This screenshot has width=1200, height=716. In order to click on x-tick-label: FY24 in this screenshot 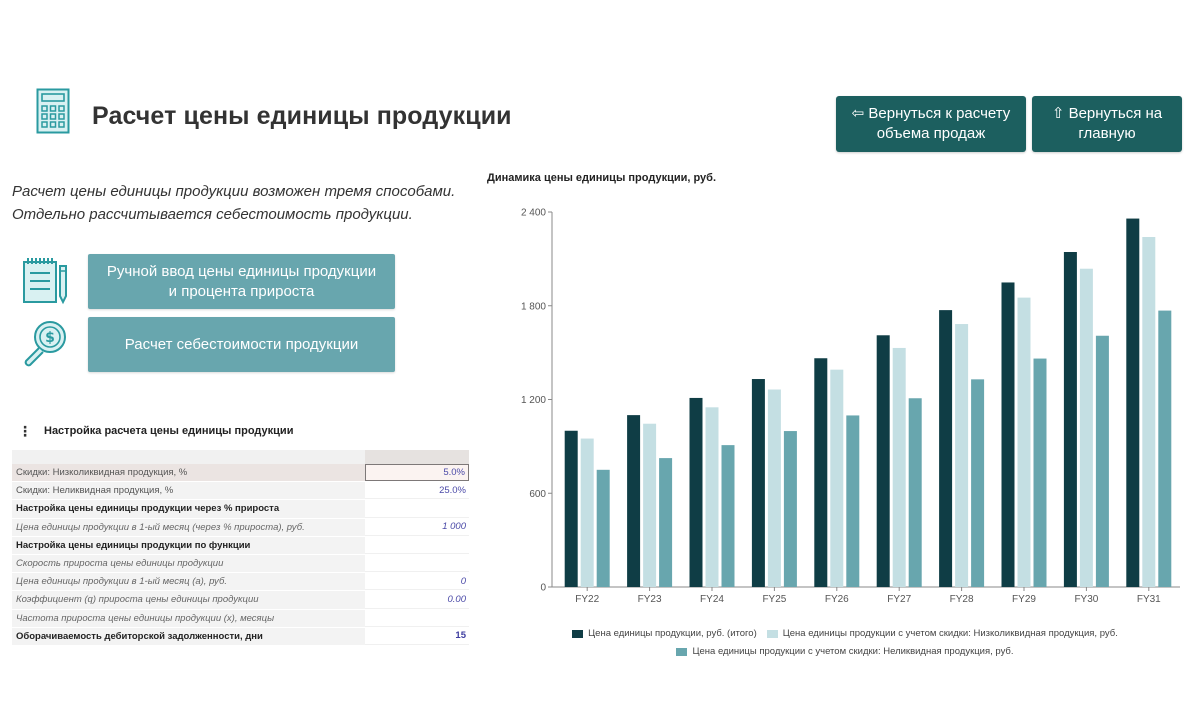, I will do `click(712, 599)`.